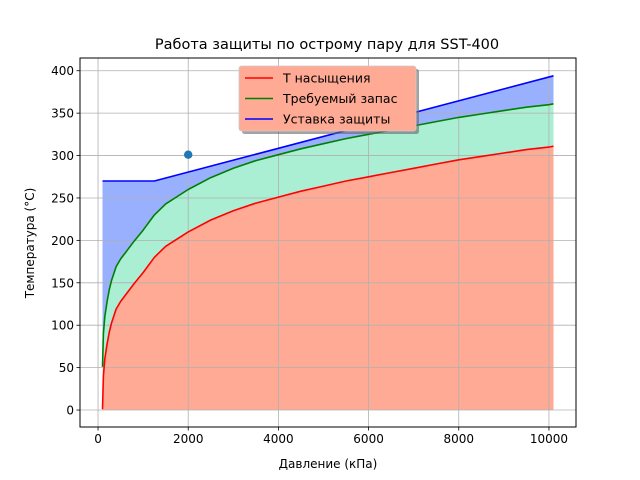 This screenshot has height=480, width=640. I want to click on y-axis-ticks: 0 50 100 150 200 250 300 350 400, so click(65, 241).